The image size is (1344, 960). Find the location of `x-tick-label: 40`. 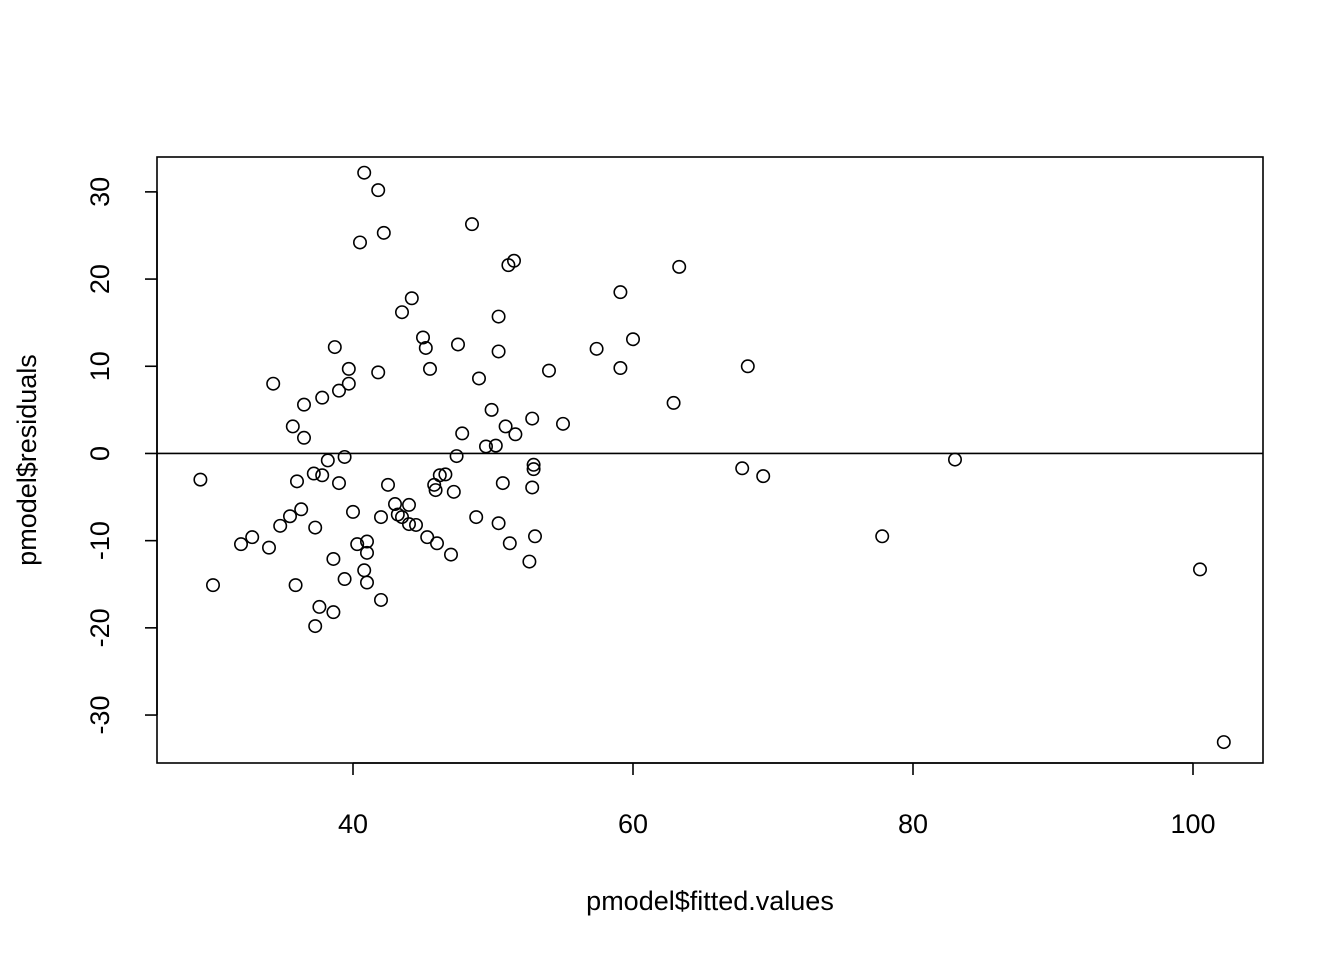

x-tick-label: 40 is located at coordinates (353, 824).